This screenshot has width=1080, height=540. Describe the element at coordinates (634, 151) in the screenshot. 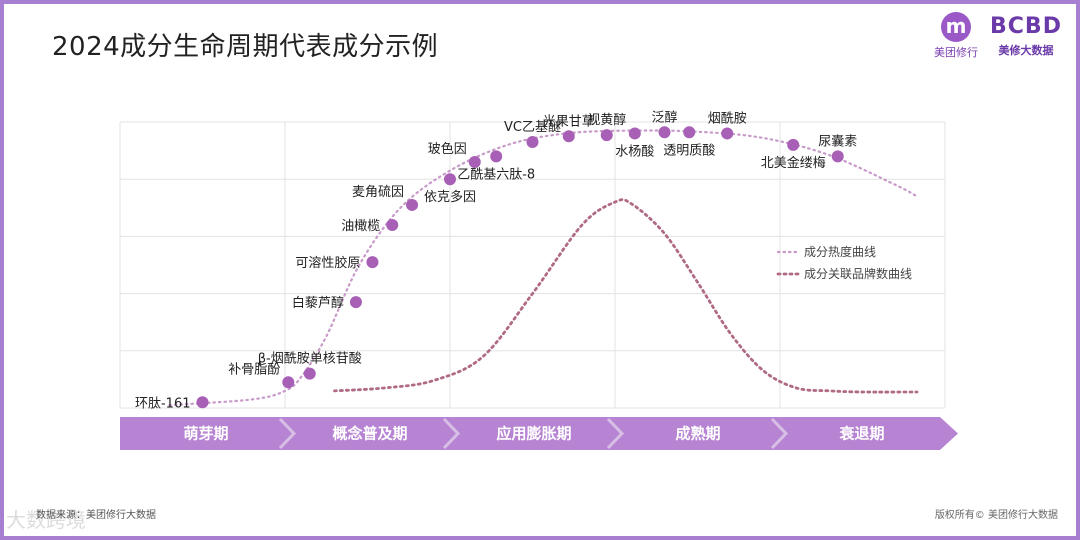

I see `data-point-label: 水杨酸` at that location.